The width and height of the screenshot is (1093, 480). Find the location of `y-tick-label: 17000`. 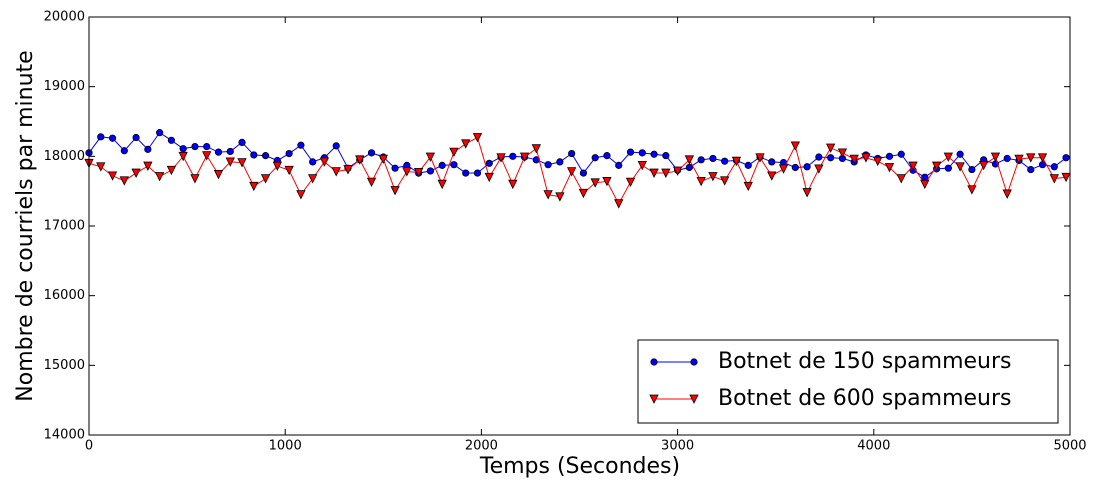

y-tick-label: 17000 is located at coordinates (64, 226).